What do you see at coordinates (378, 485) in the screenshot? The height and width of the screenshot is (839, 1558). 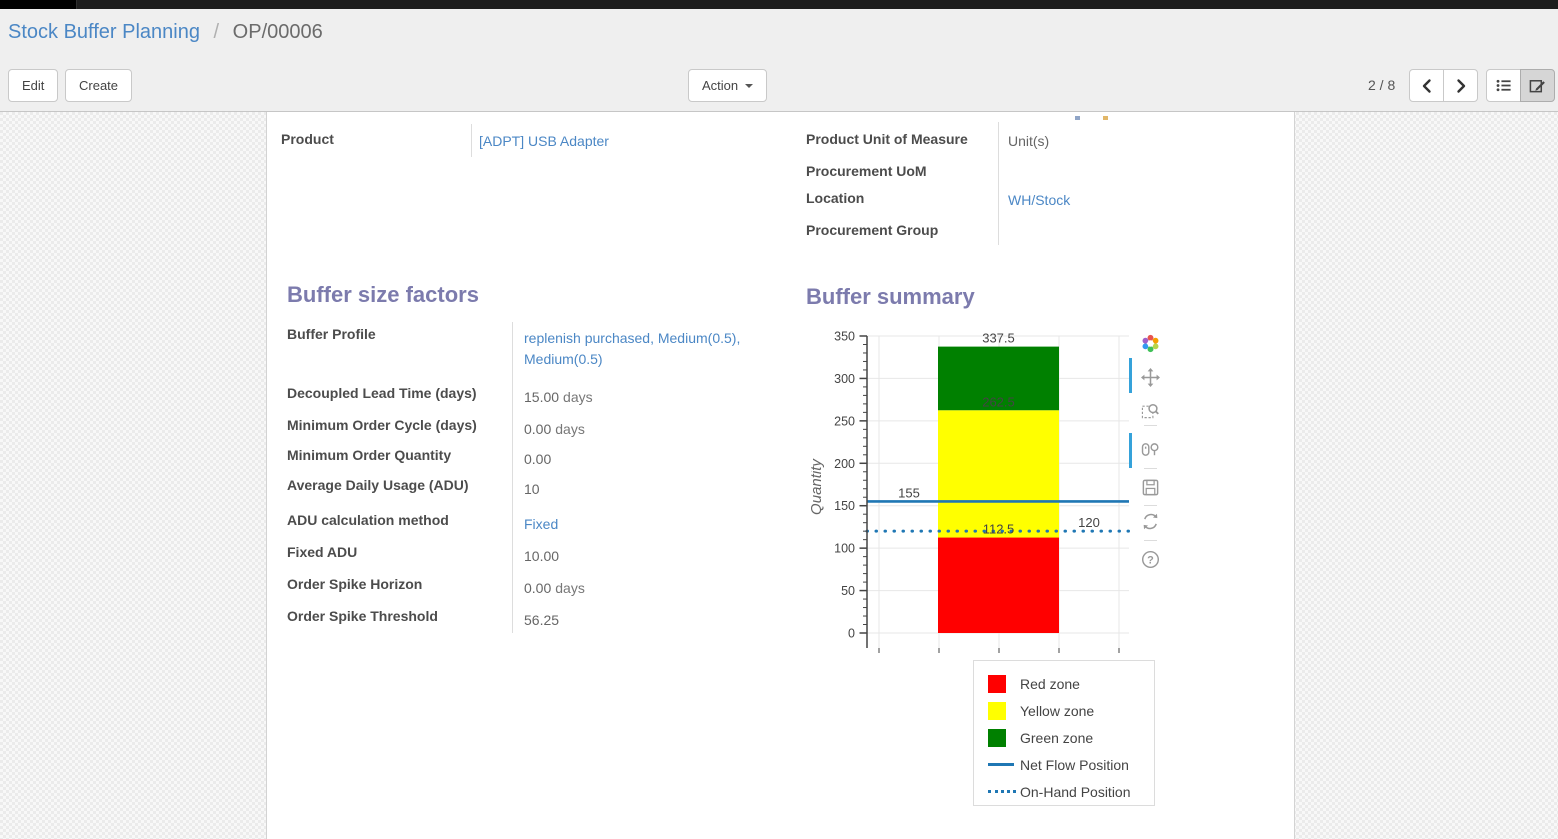 I see `field-label: Average Daily Usage (ADU)` at bounding box center [378, 485].